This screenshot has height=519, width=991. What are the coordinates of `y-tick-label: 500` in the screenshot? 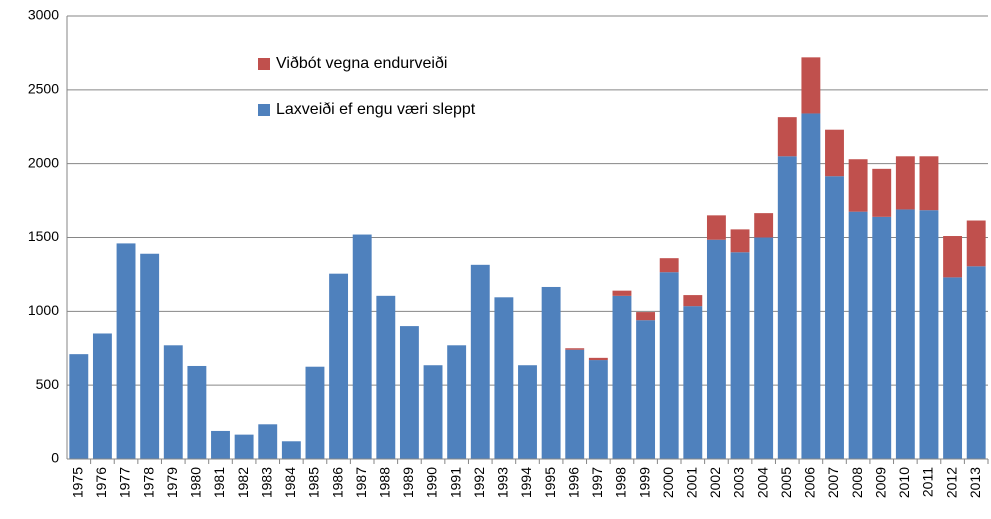 It's located at (48, 384).